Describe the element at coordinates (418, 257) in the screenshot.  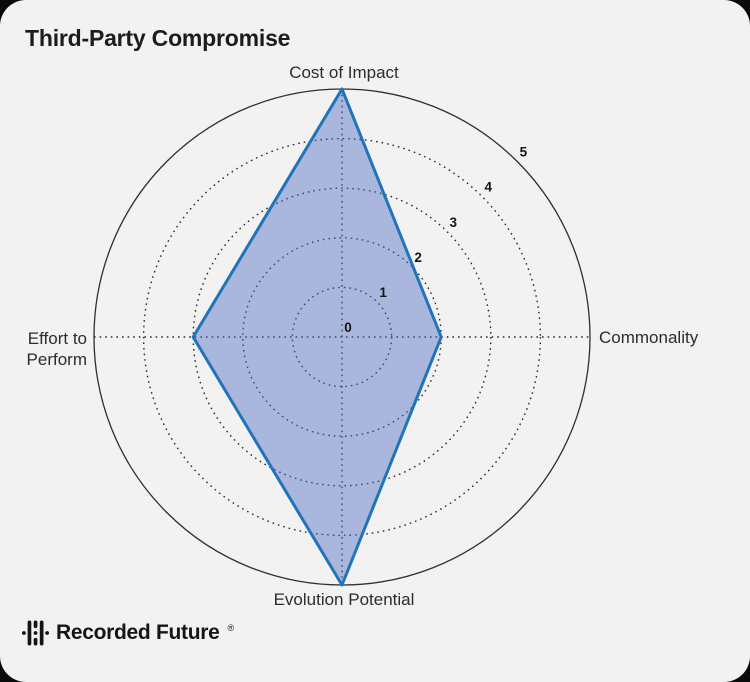
I see `radial-tick-label: 2` at that location.